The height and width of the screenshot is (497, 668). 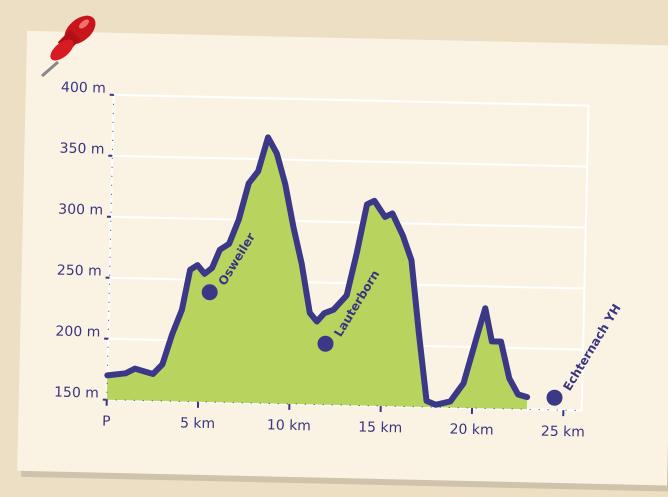 I want to click on y-tick-label: 350 m, so click(x=81, y=149).